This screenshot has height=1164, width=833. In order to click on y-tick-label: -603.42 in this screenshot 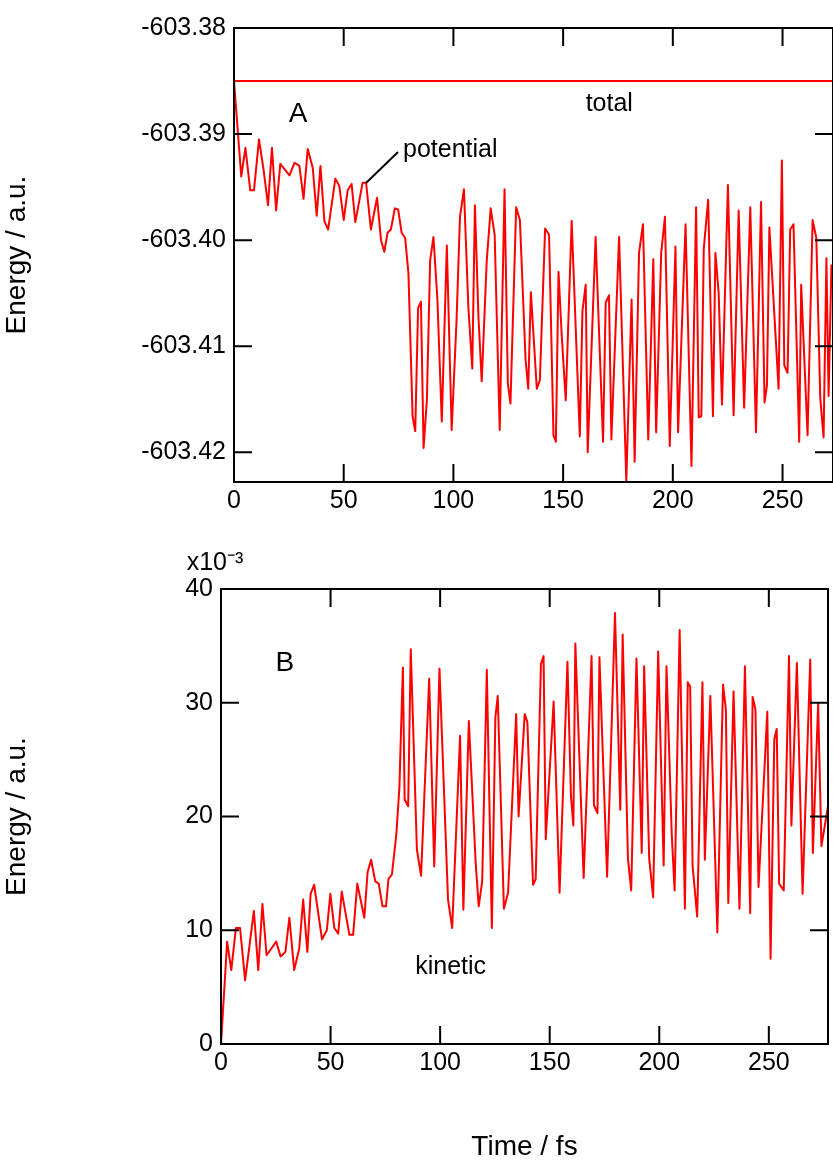, I will do `click(183, 450)`.